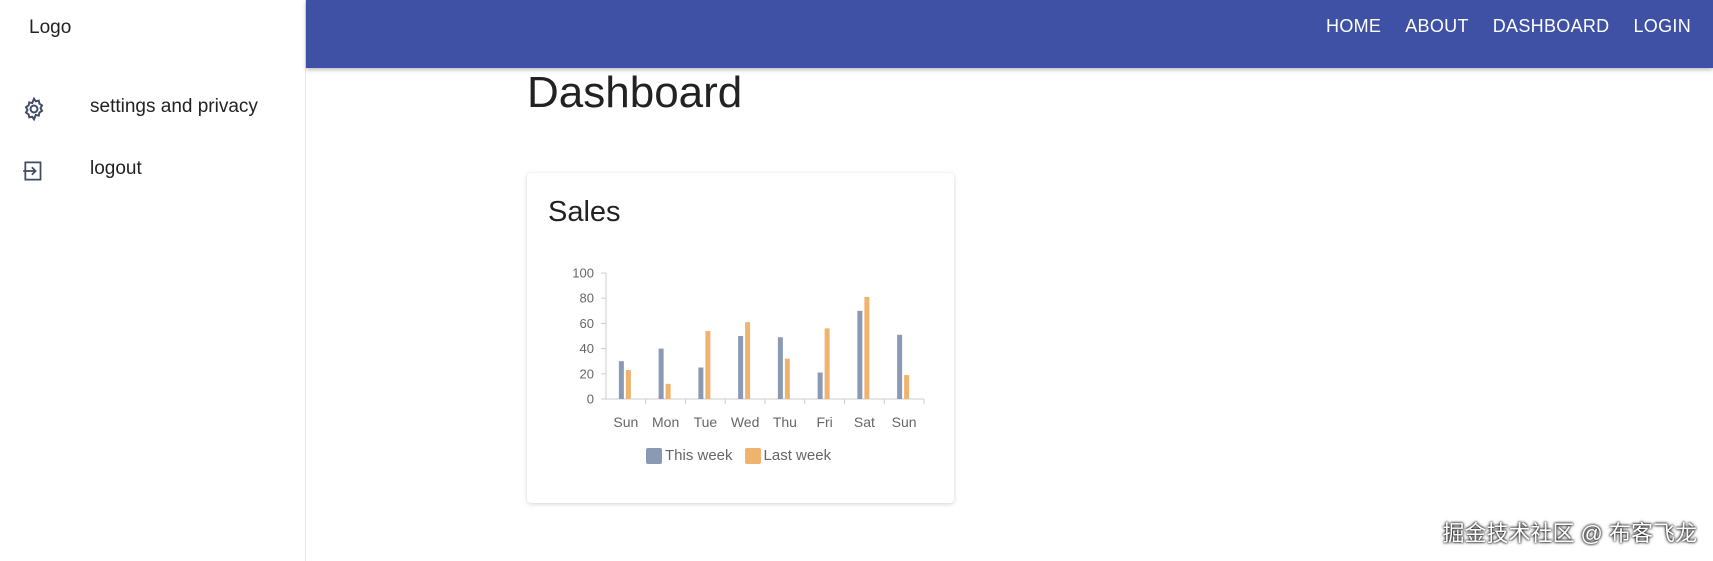 This screenshot has width=1713, height=561. I want to click on sales-bar-chart: 0 20 40 60 80 100 Sun Mon Tue Wed Thu Fri Sat Sun, so click(748, 348).